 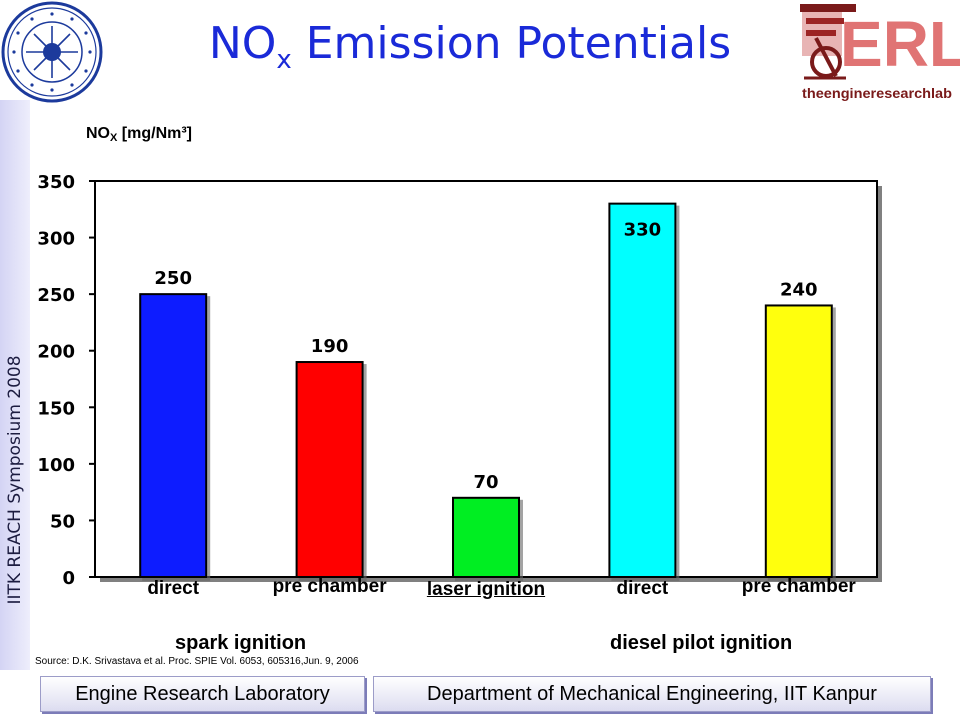 I want to click on category-label: laser ignition, so click(x=486, y=589).